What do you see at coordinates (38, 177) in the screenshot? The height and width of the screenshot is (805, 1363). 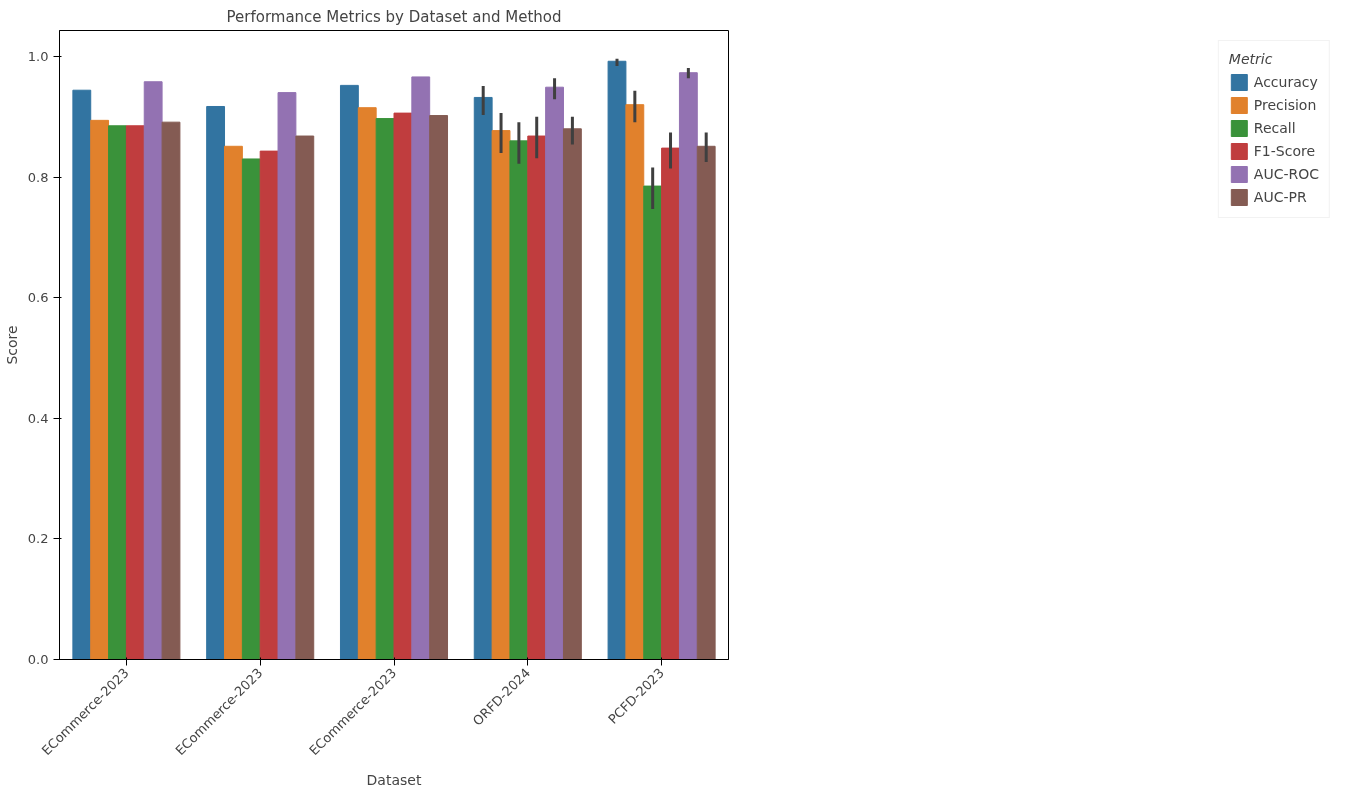 I see `y-tick-label: 0.8` at bounding box center [38, 177].